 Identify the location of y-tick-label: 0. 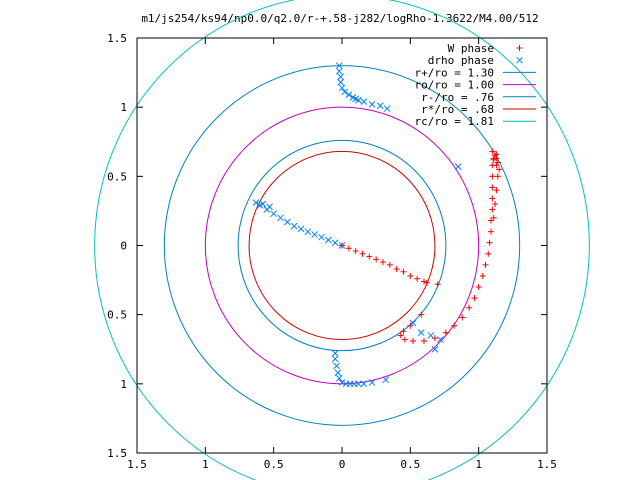
(123, 246).